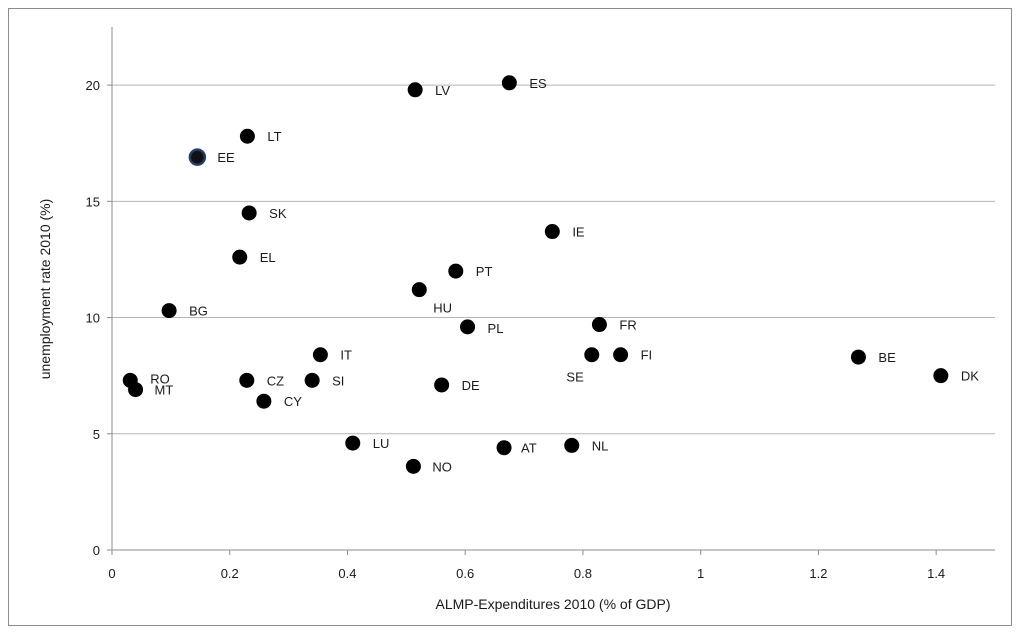  What do you see at coordinates (413, 466) in the screenshot?
I see `point-NO` at bounding box center [413, 466].